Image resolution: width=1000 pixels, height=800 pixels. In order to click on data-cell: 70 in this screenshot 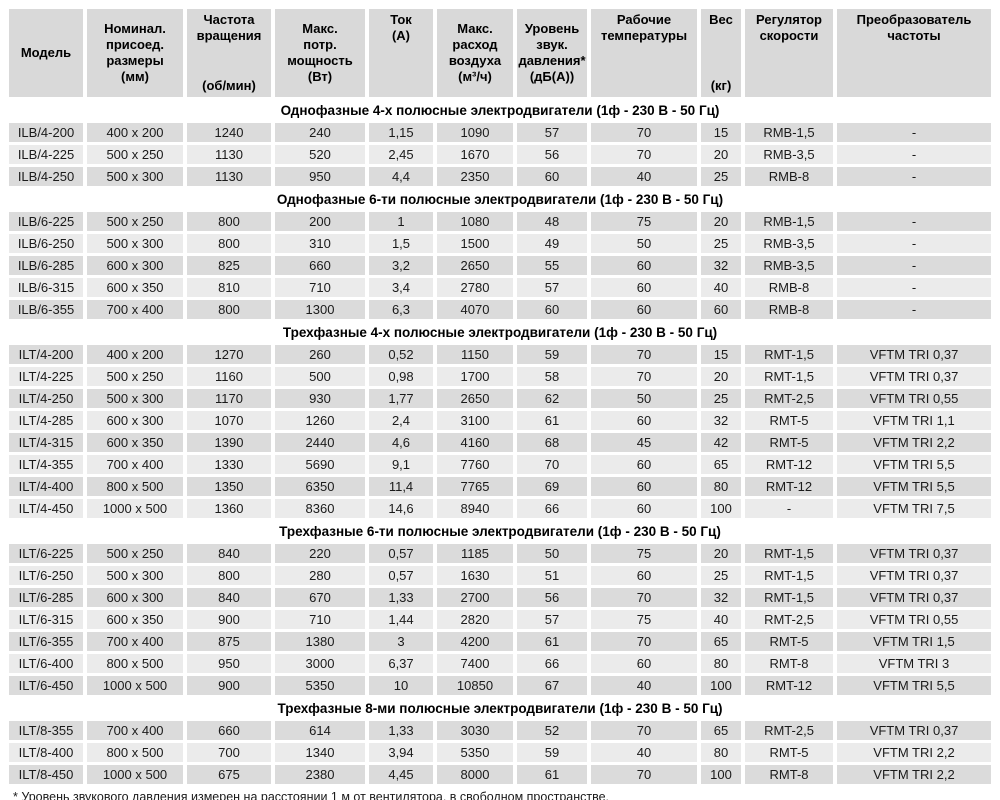, I will do `click(644, 641)`.